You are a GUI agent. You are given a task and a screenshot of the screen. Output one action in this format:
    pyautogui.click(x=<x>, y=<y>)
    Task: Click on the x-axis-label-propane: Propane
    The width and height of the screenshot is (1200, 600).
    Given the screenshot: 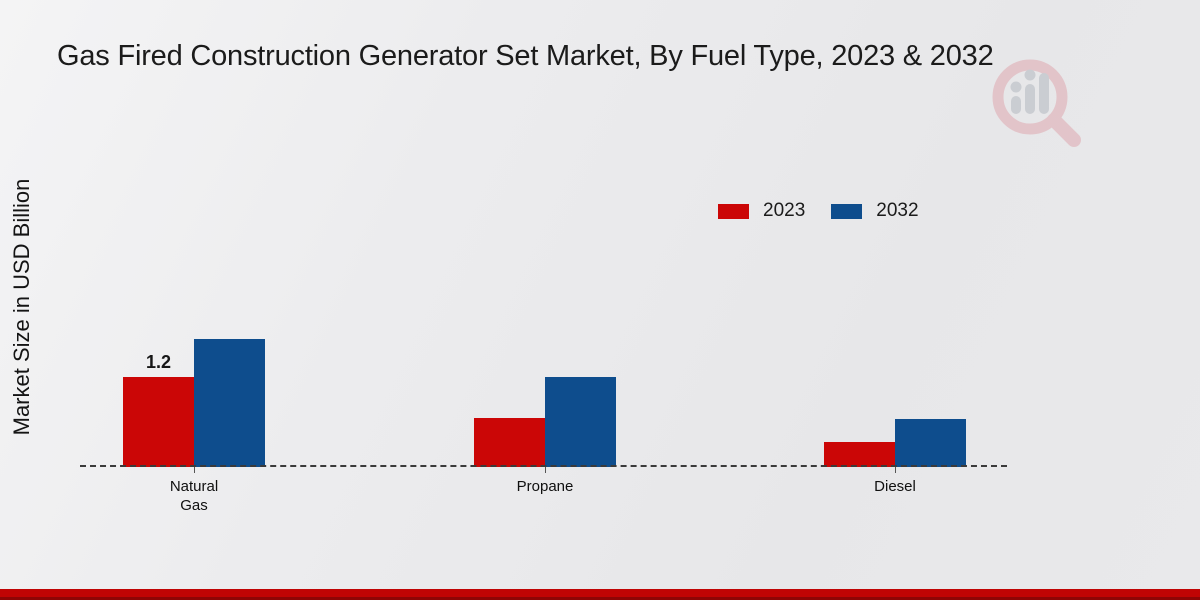 What is the action you would take?
    pyautogui.click(x=545, y=486)
    